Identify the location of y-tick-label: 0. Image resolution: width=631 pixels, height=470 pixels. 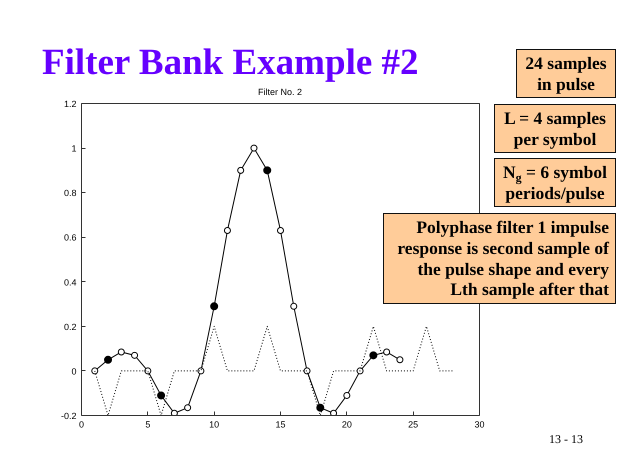
(74, 371).